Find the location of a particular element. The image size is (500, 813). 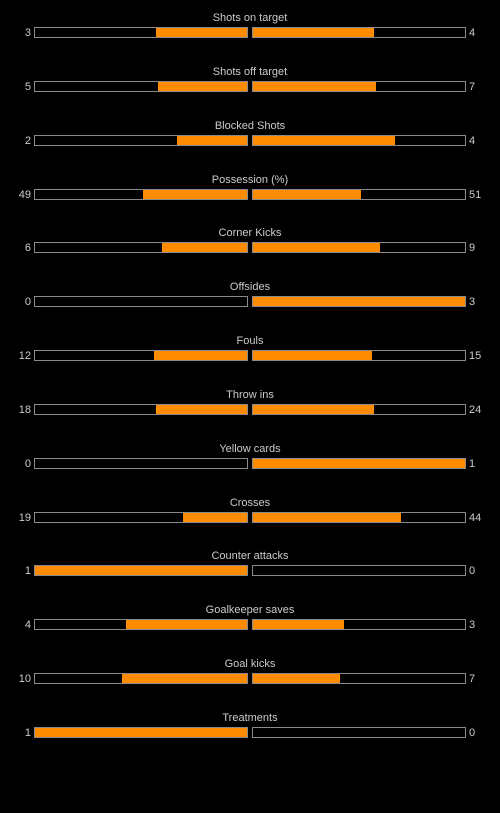

stat-label: Shots on target is located at coordinates (250, 18).